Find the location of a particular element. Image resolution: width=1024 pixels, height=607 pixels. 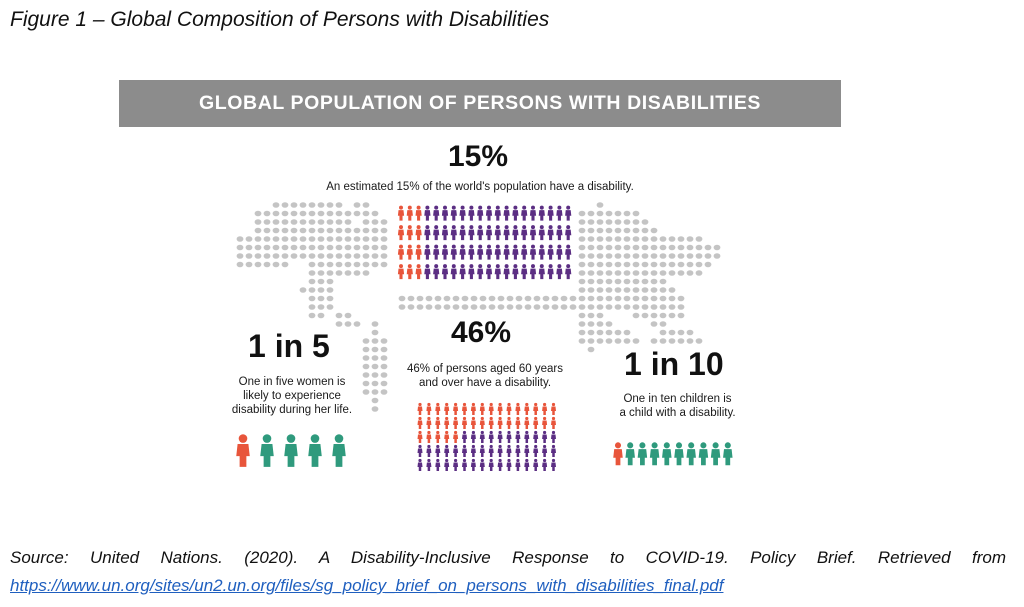

desc-line: 46% of persons aged 60 years is located at coordinates (485, 369).